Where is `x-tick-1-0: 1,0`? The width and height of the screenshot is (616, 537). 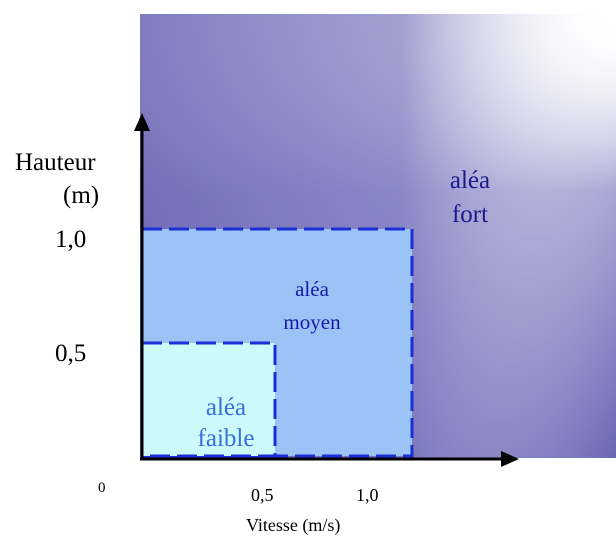
x-tick-1-0: 1,0 is located at coordinates (367, 495).